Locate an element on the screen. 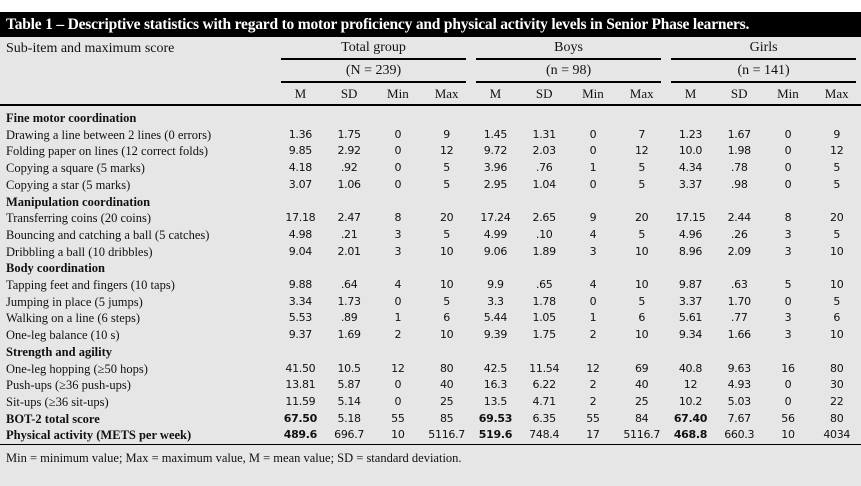  cell-girls-sd: 5.03 is located at coordinates (739, 401).